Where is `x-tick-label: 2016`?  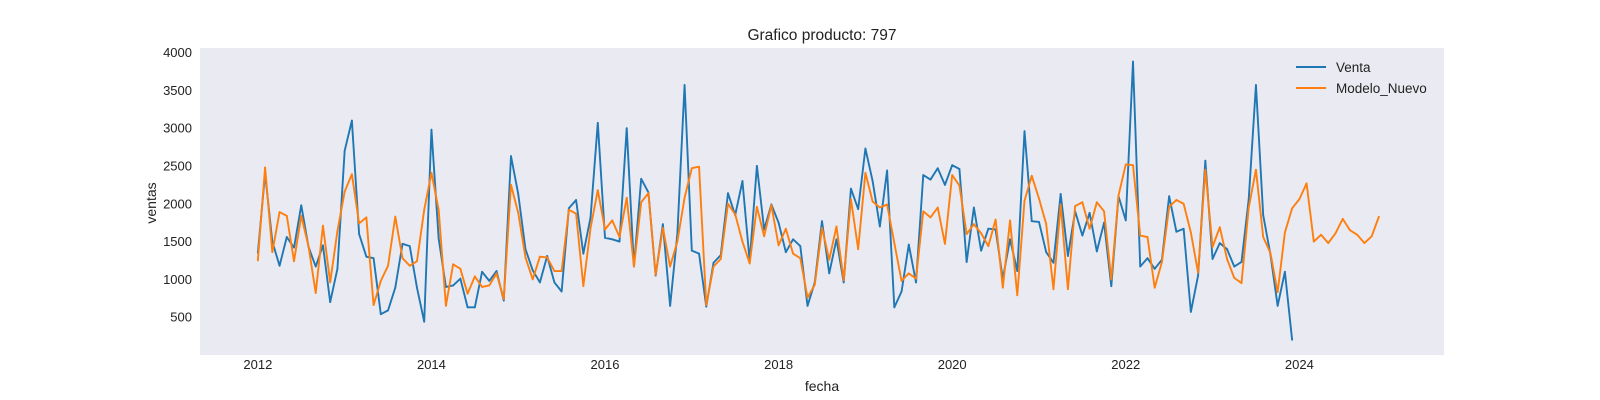
x-tick-label: 2016 is located at coordinates (605, 364).